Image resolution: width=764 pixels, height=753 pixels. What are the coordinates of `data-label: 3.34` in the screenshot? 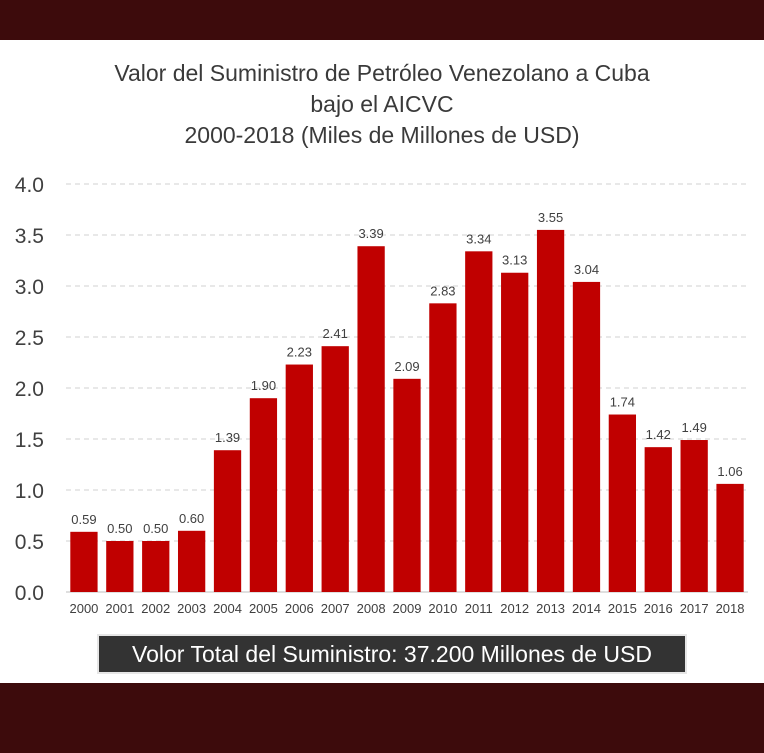 It's located at (478, 238).